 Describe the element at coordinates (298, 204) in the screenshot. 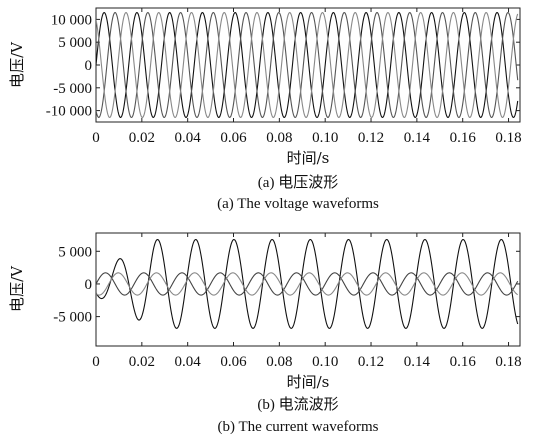

I see `caption-english: (a) The voltage waveforms` at that location.